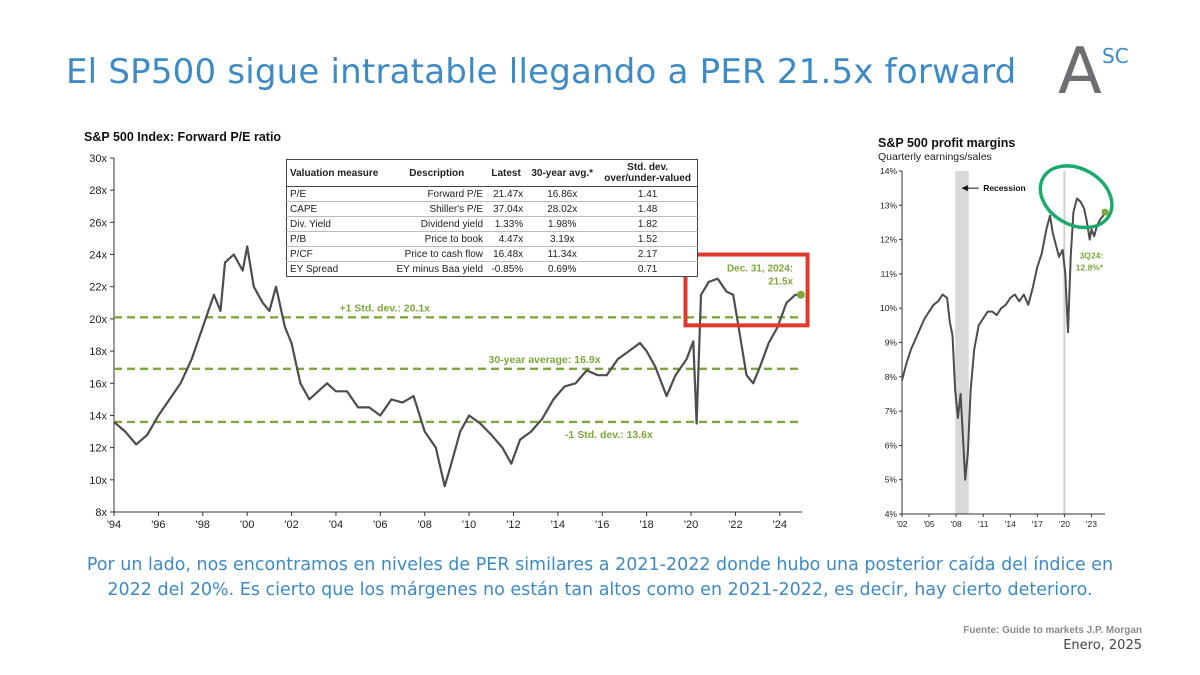 The height and width of the screenshot is (675, 1200). Describe the element at coordinates (562, 269) in the screenshot. I see `cell-avg: 0.69%` at that location.